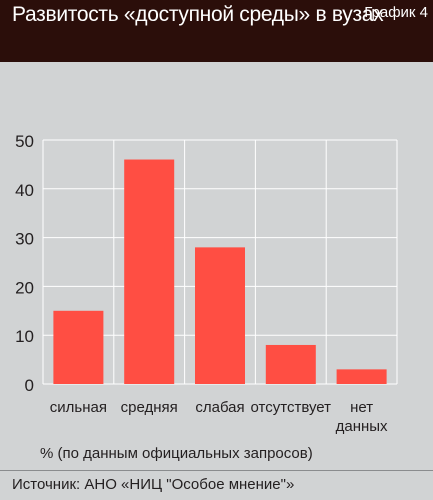 The height and width of the screenshot is (500, 433). Describe the element at coordinates (219, 407) in the screenshot. I see `x-tick-label: слабая` at that location.